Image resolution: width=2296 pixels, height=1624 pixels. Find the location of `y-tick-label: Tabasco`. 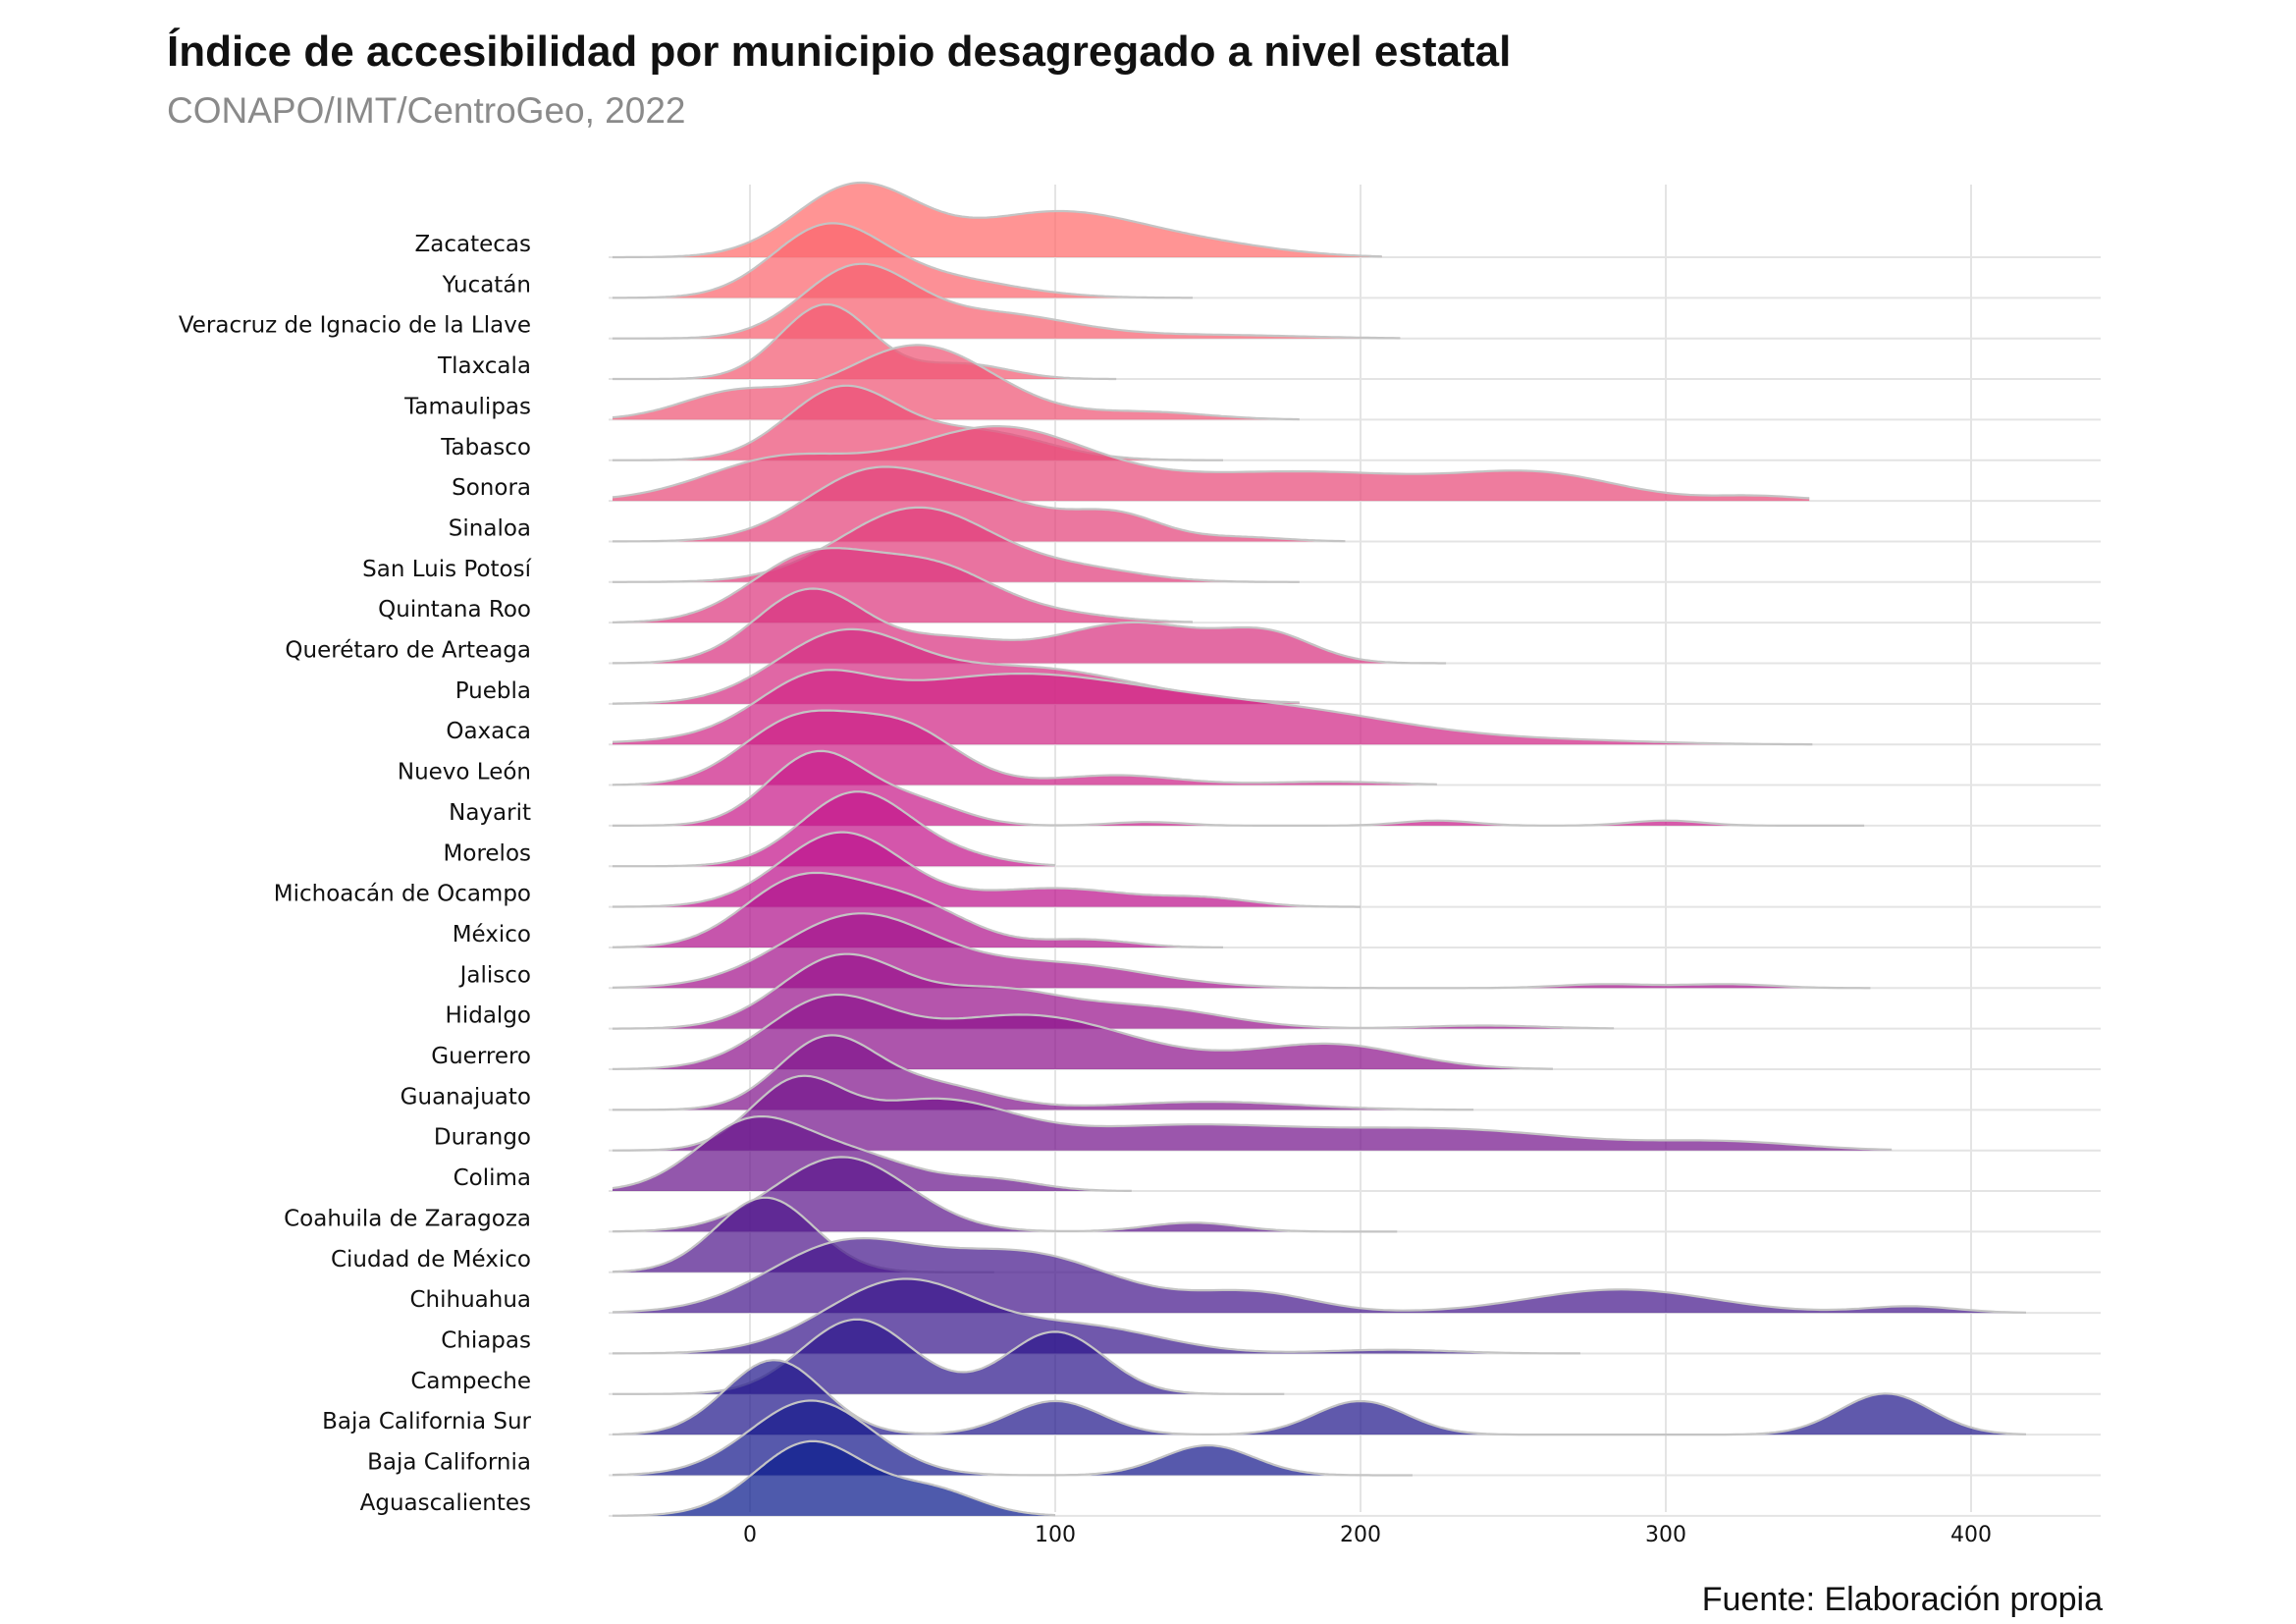

y-tick-label: Tabasco is located at coordinates (486, 447).